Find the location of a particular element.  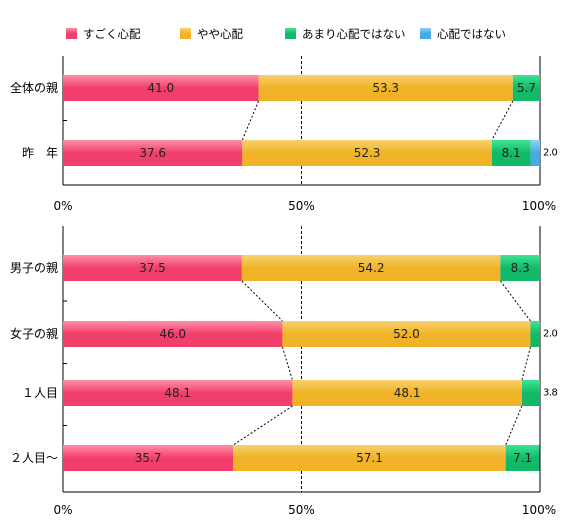

category-label: 昨 年 is located at coordinates (40, 153).